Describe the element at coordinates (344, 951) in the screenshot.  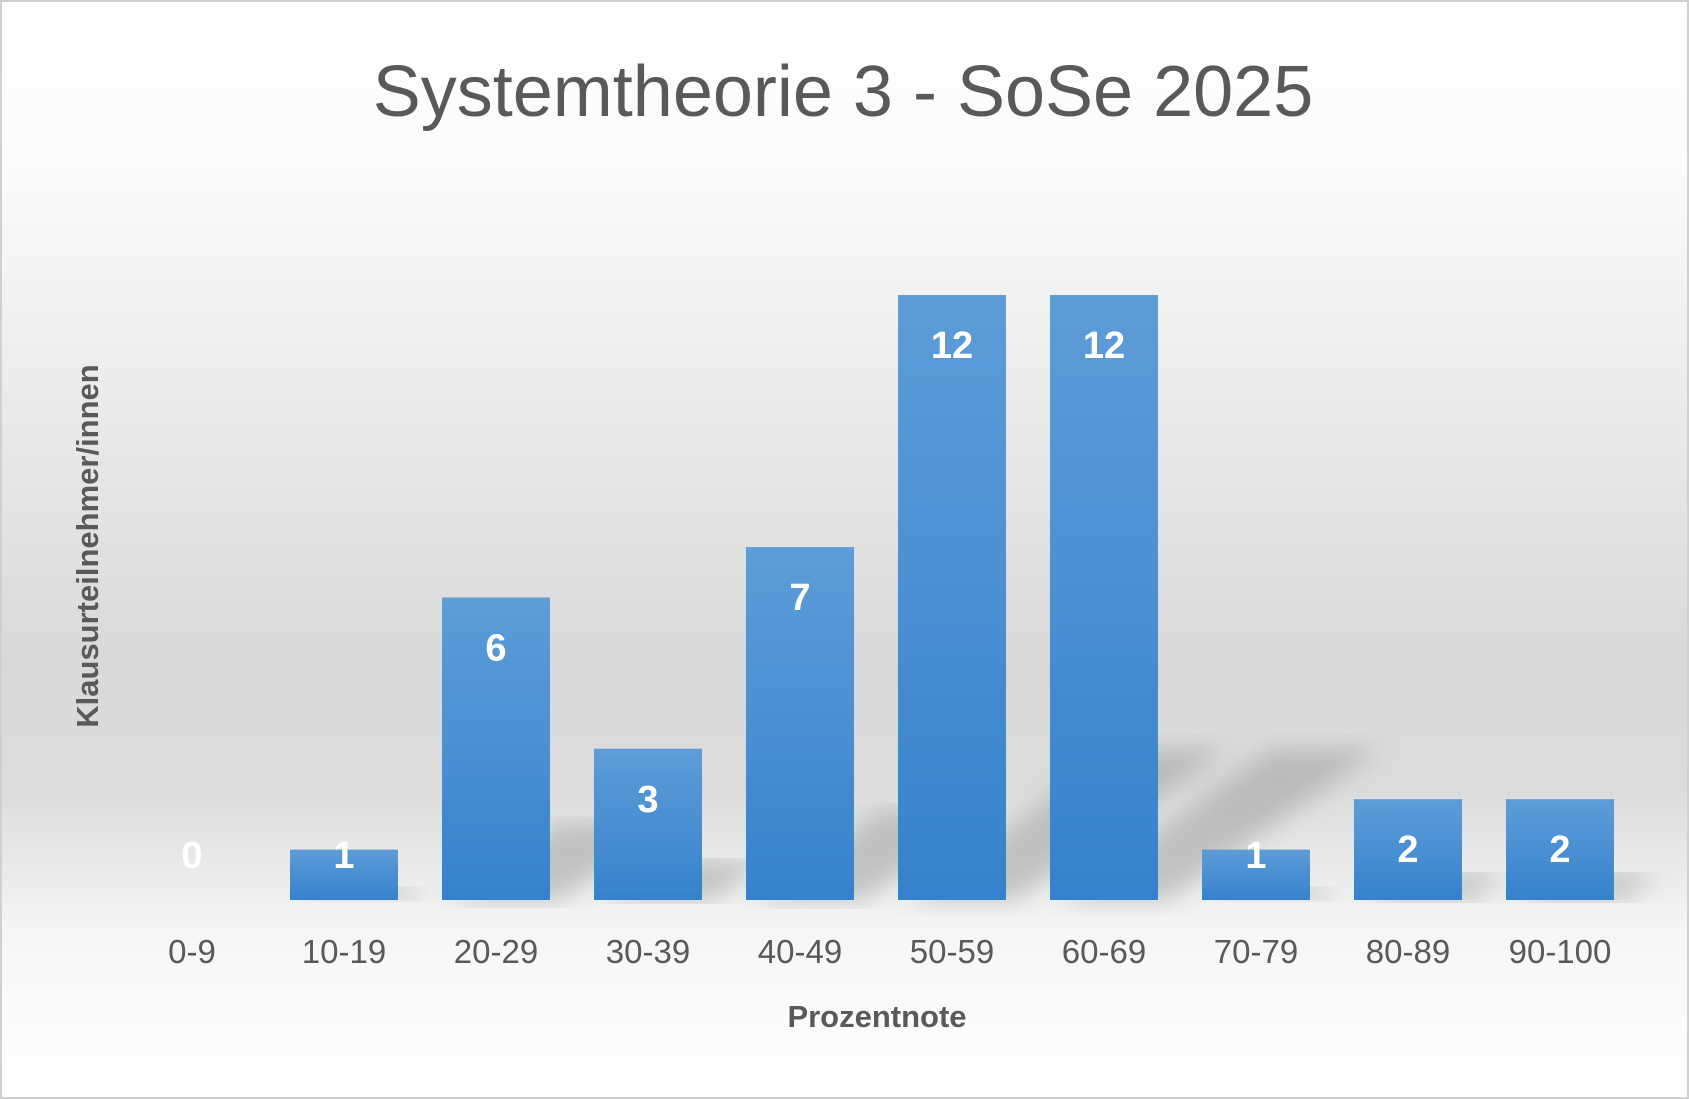
I see `x-tick-label: 10-19` at that location.